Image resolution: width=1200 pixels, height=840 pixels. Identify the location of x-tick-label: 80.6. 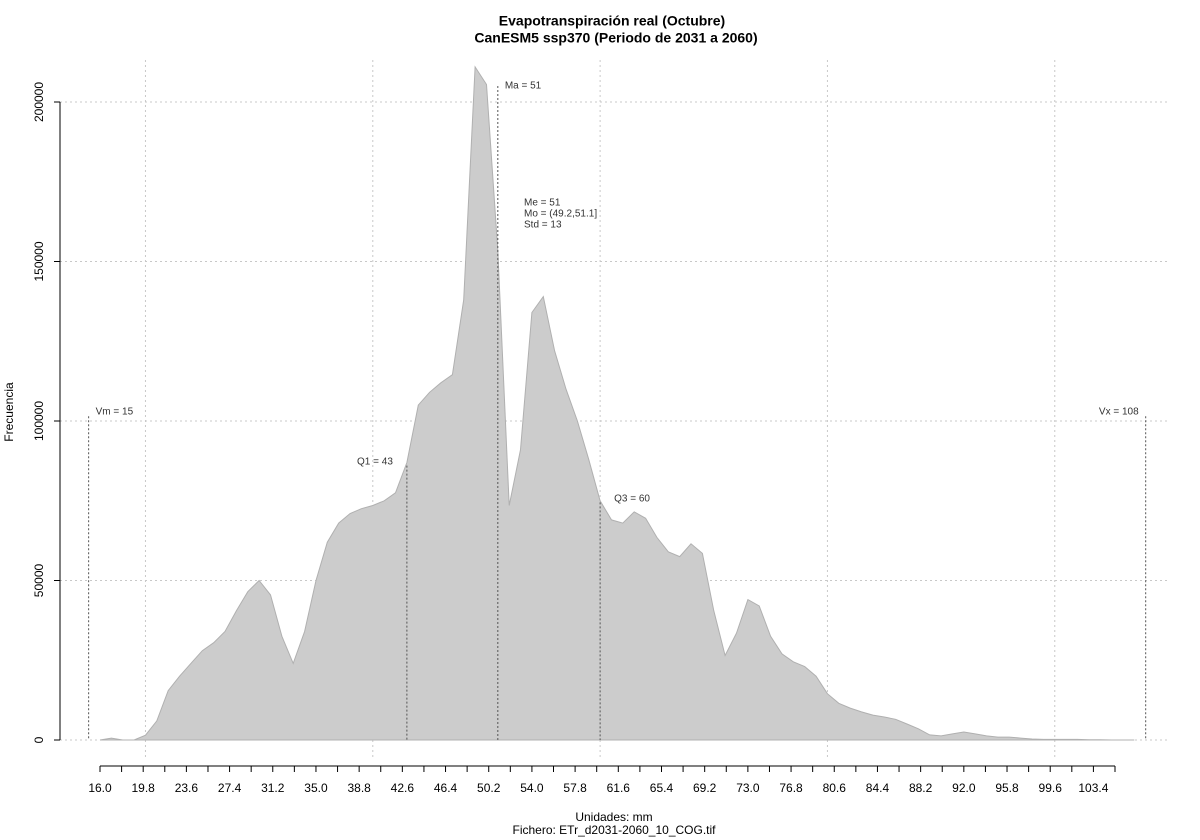
(835, 788).